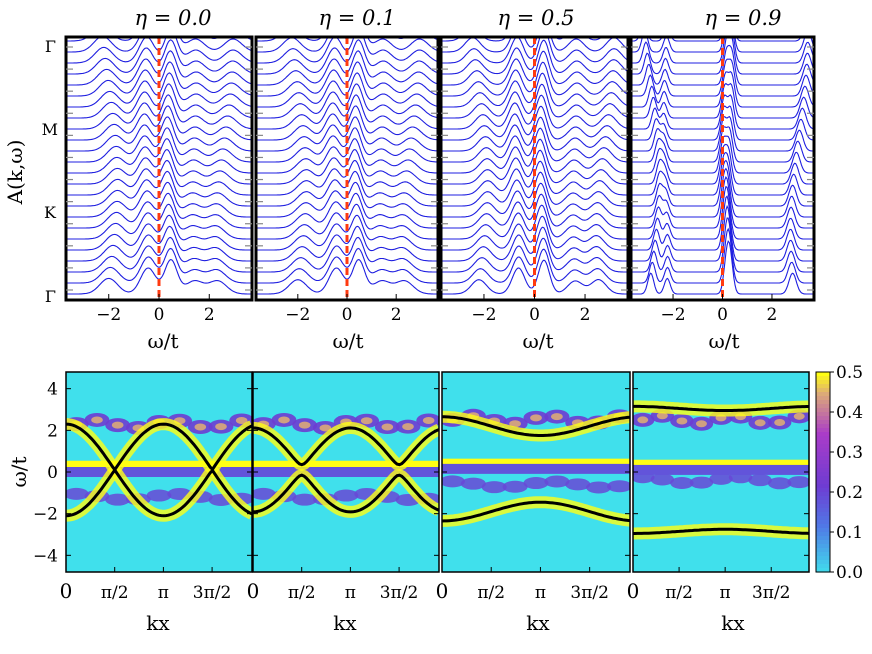 The width and height of the screenshot is (872, 654). Describe the element at coordinates (357, 18) in the screenshot. I see `top-panel-title-2: η = 0.1` at that location.